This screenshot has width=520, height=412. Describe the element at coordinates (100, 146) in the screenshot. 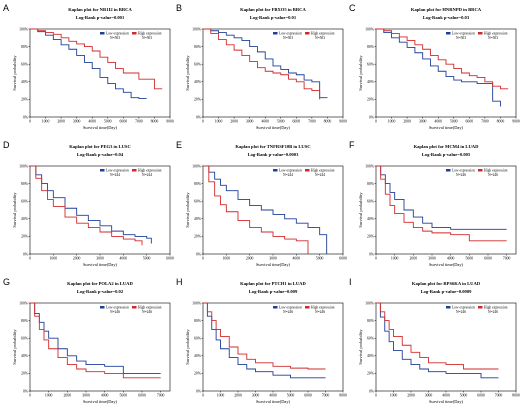

I see `plot-title: Kaplan plot for PEG3 in LUSC` at that location.